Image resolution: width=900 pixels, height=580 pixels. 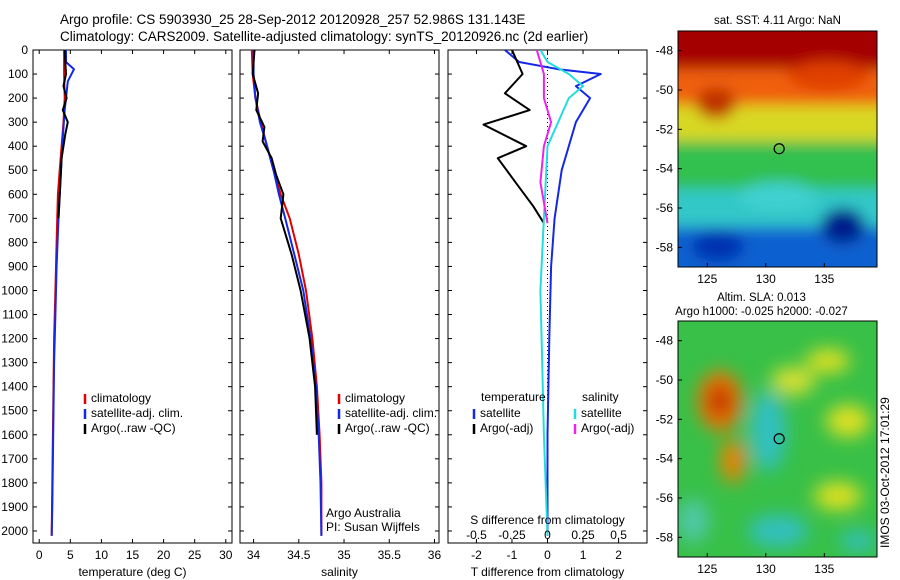 I want to click on y-tick-label: 2000, so click(x=14, y=531).